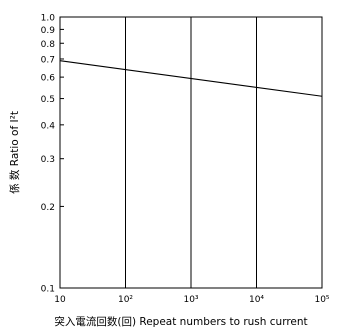 The image size is (345, 333). Describe the element at coordinates (48, 208) in the screenshot. I see `y-tick-label: 0.2` at that location.